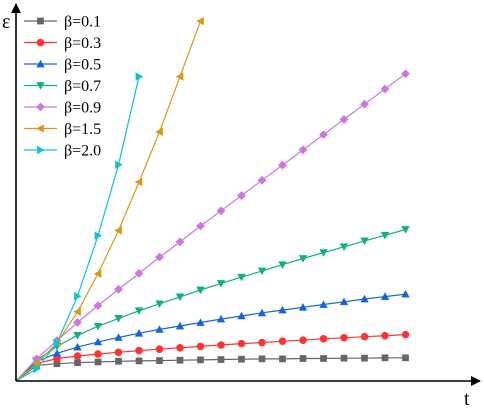  Describe the element at coordinates (82, 86) in the screenshot. I see `legend-label: β=0.7` at that location.